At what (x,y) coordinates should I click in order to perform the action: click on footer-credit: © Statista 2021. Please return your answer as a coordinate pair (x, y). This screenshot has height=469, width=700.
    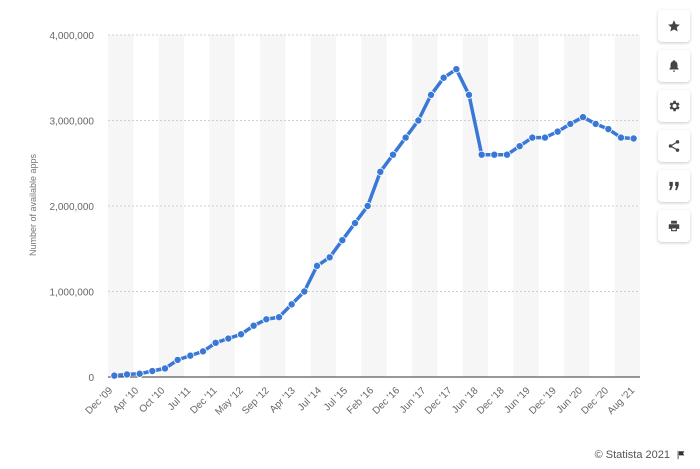
    Looking at the image, I should click on (640, 455).